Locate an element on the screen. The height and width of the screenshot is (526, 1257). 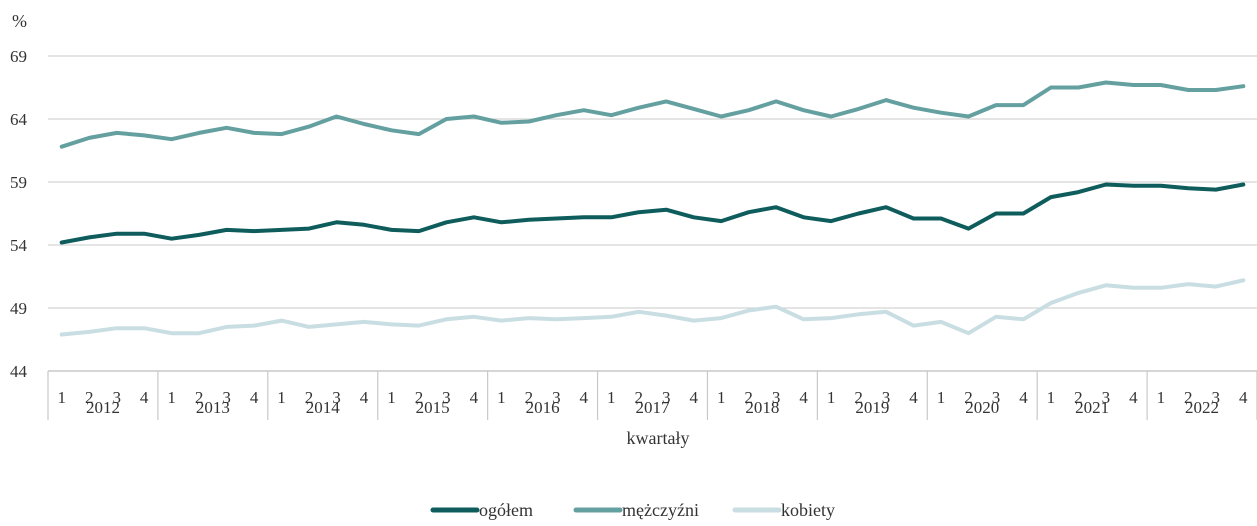
y-tick-label: 44 is located at coordinates (19, 371).